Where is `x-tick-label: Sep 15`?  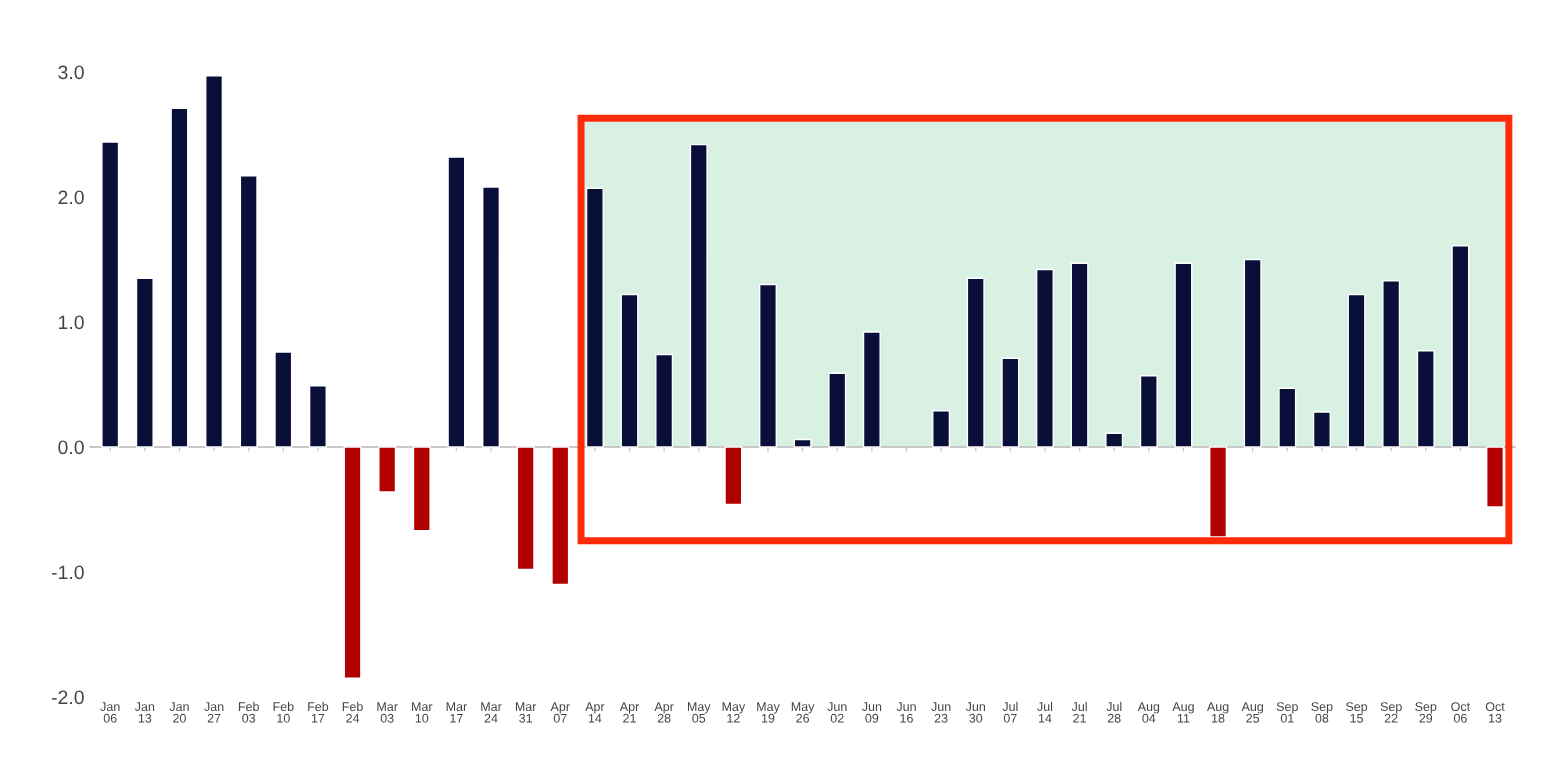 x-tick-label: Sep 15 is located at coordinates (1356, 712).